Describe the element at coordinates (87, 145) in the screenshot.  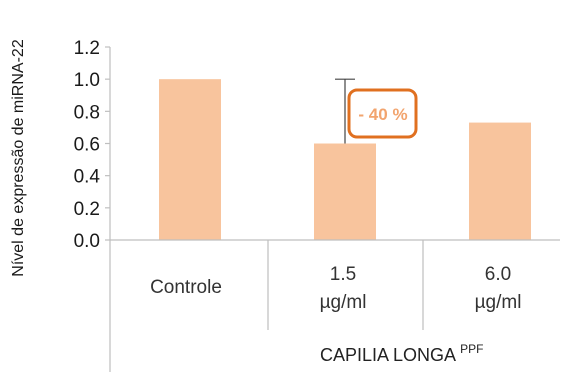
I see `y-tick-label: 0.6` at that location.